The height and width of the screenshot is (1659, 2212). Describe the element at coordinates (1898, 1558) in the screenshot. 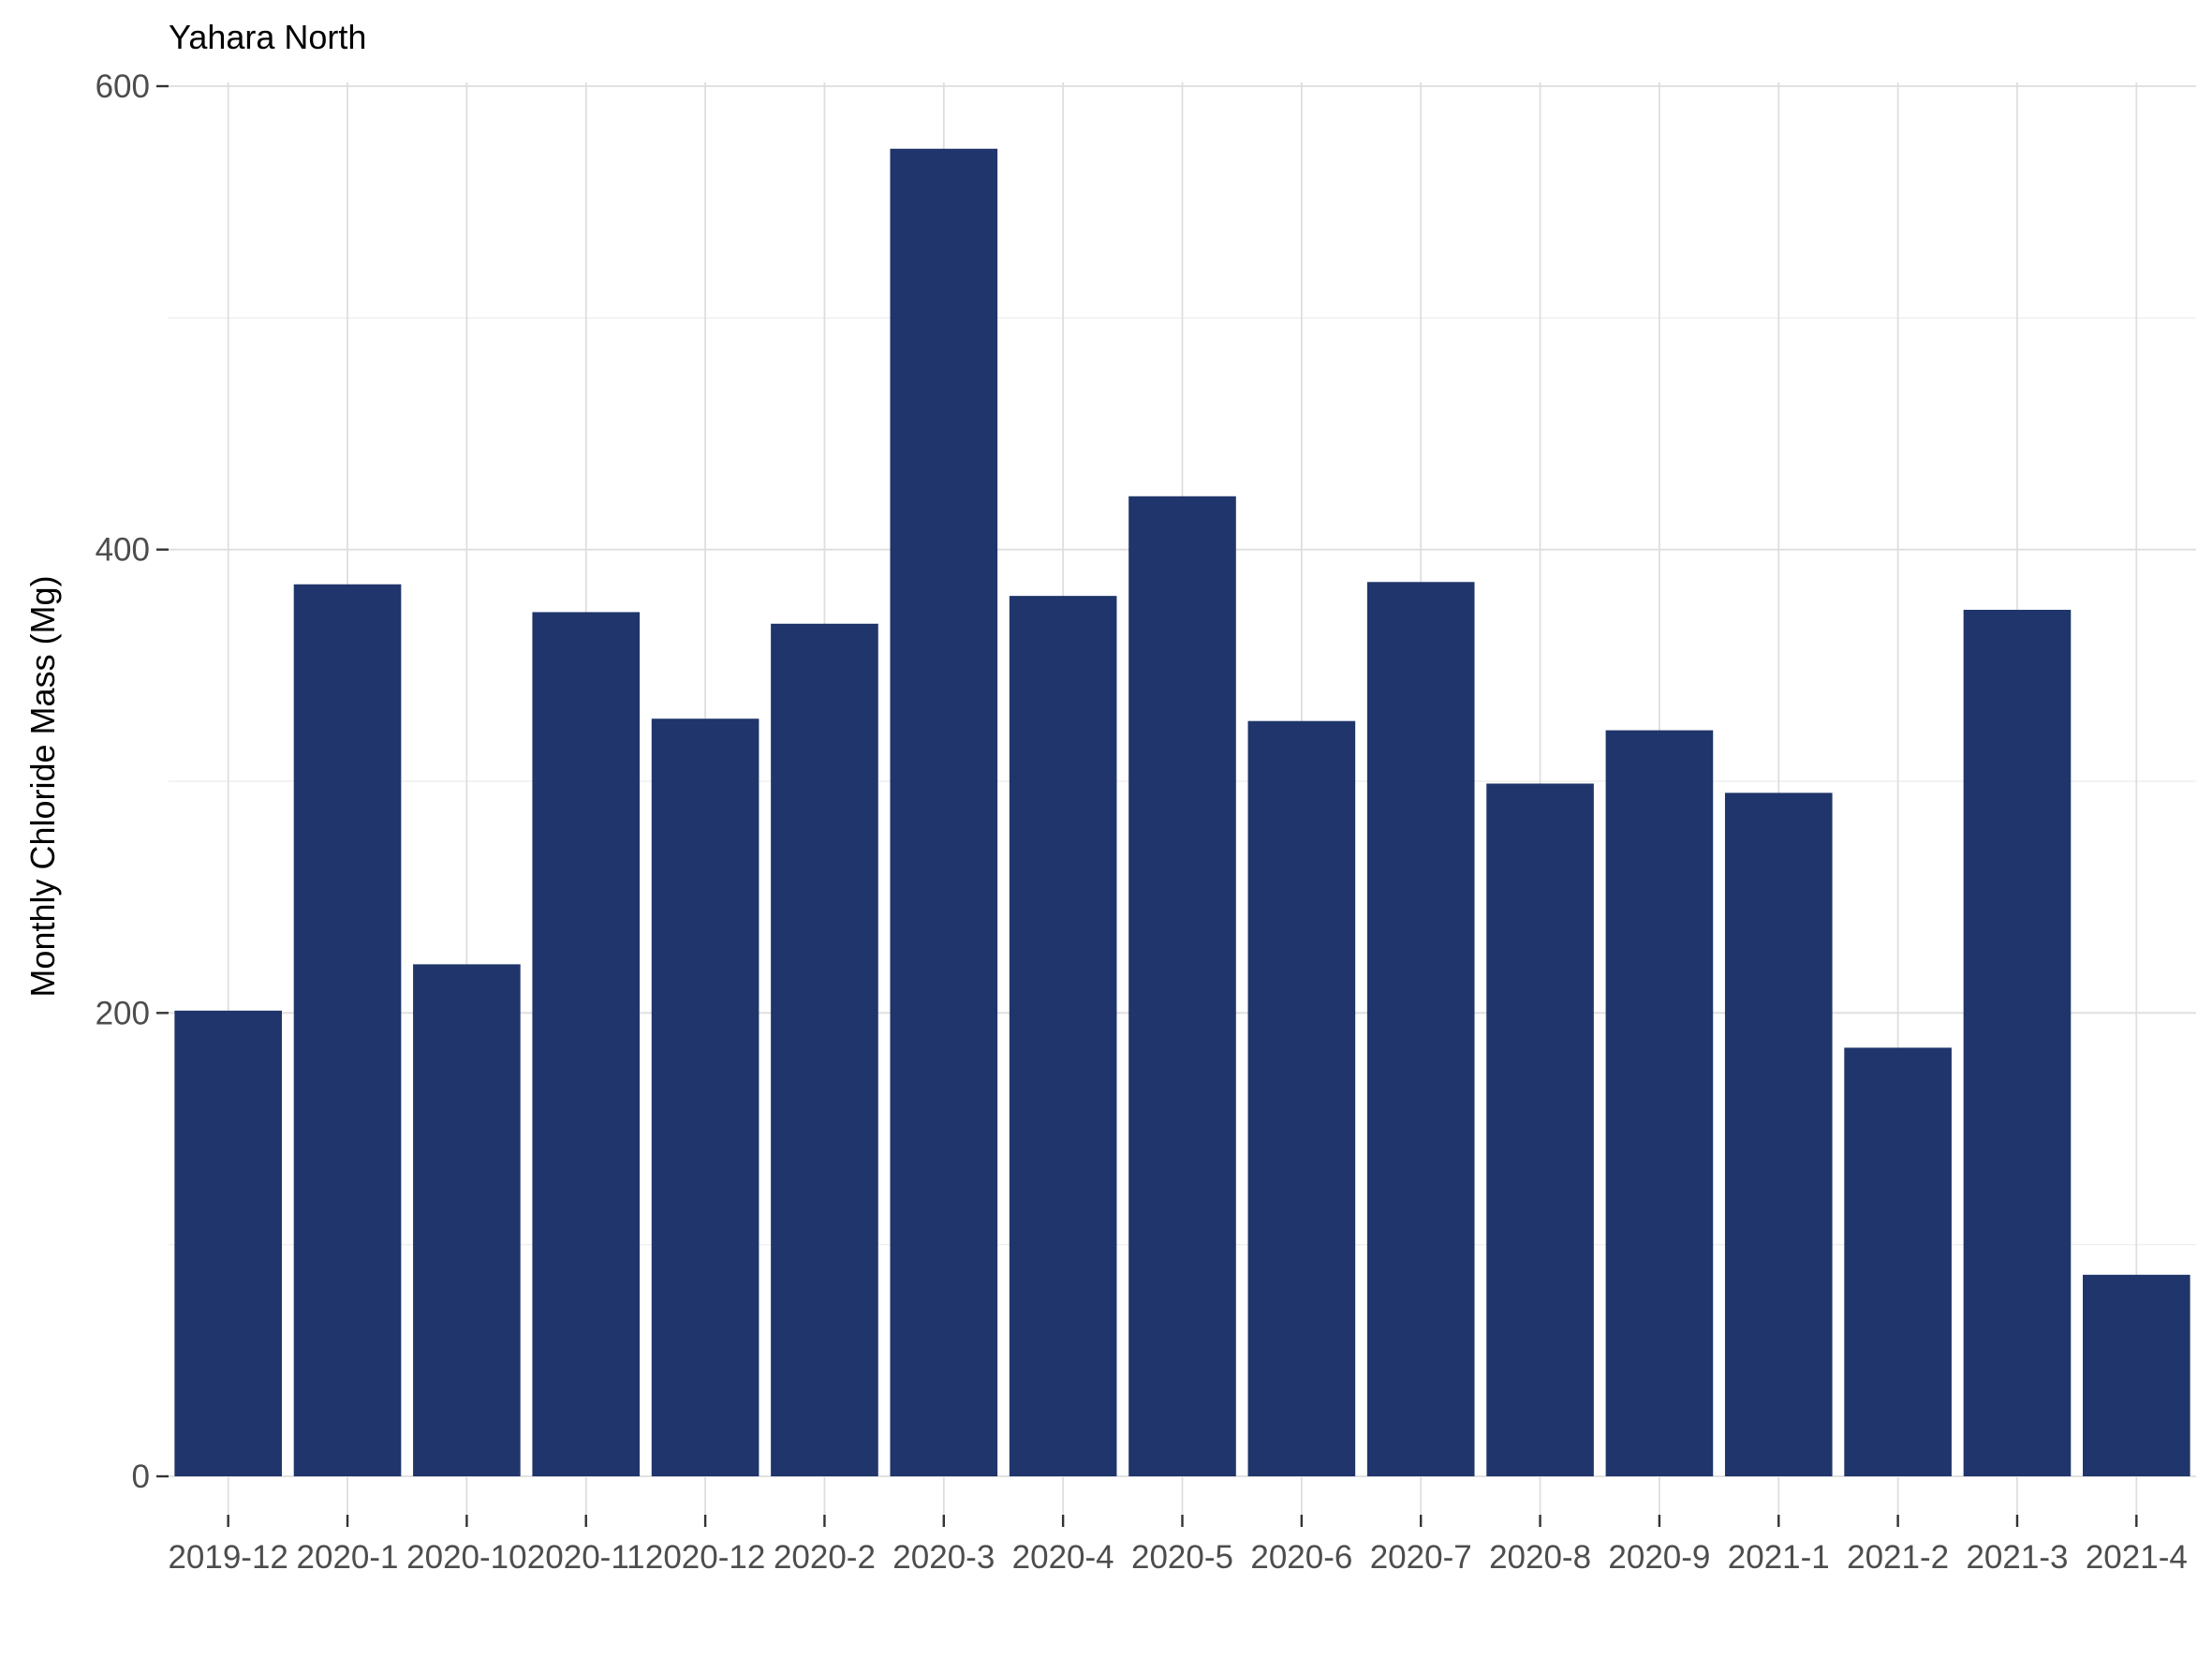

I see `x-tick-label: 2021-2` at that location.